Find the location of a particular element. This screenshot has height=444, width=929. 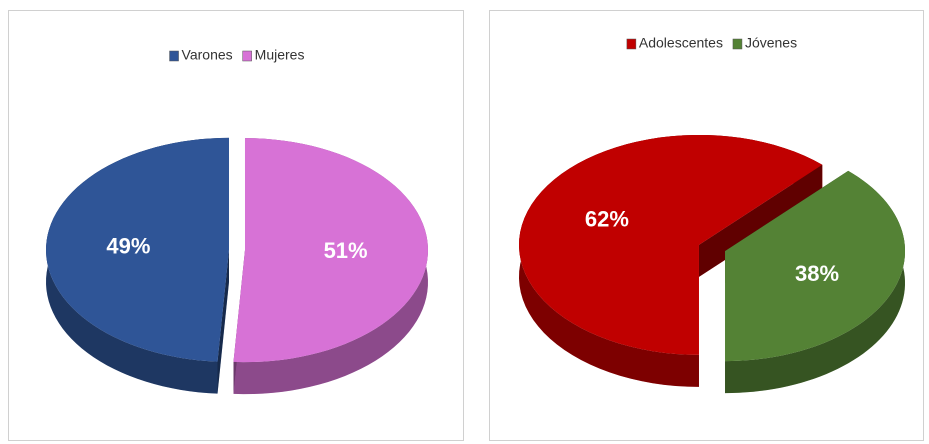

data-label: 51% is located at coordinates (346, 250).